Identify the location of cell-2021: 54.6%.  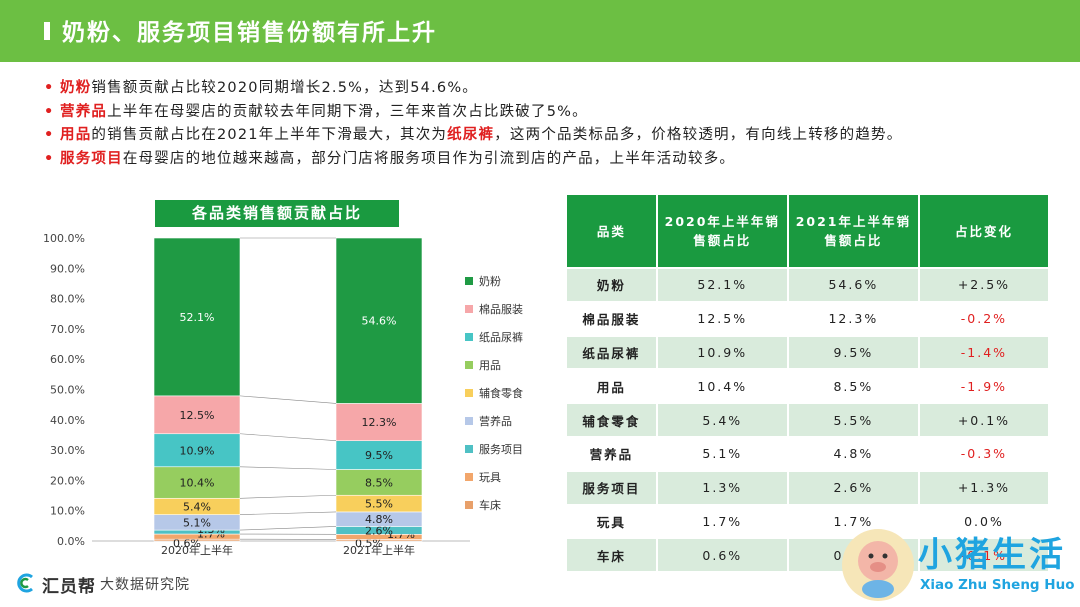
(853, 285).